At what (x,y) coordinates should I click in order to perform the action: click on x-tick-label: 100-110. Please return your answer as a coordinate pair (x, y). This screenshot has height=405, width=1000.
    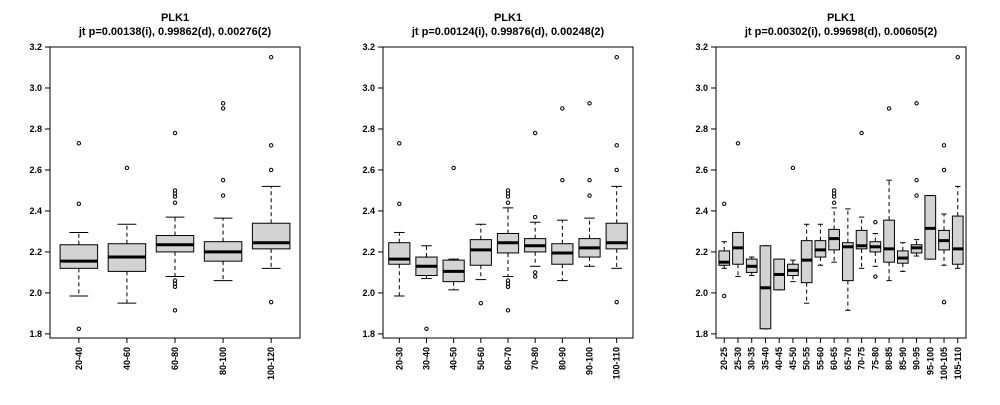
    Looking at the image, I should click on (617, 363).